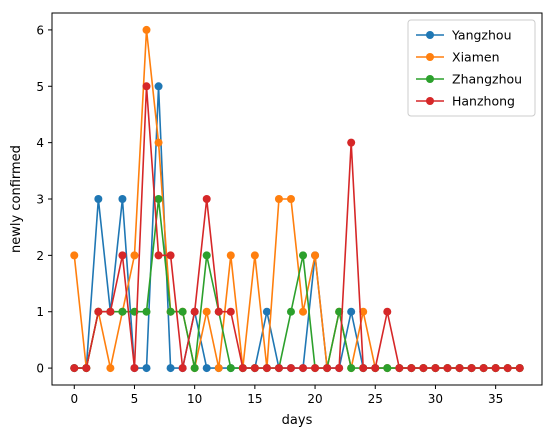 The width and height of the screenshot is (557, 436). I want to click on legend: Yangzhou Xiamen Zhangzhou Hanzhong, so click(471, 68).